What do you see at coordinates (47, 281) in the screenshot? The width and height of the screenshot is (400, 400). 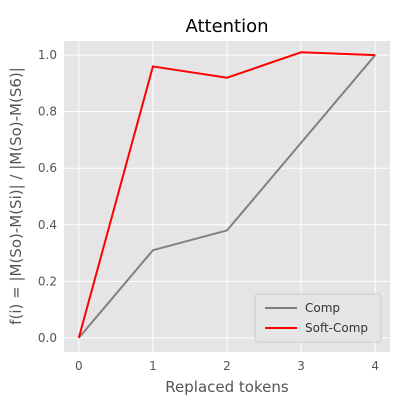 I see `y-tick-label: 0.2` at bounding box center [47, 281].